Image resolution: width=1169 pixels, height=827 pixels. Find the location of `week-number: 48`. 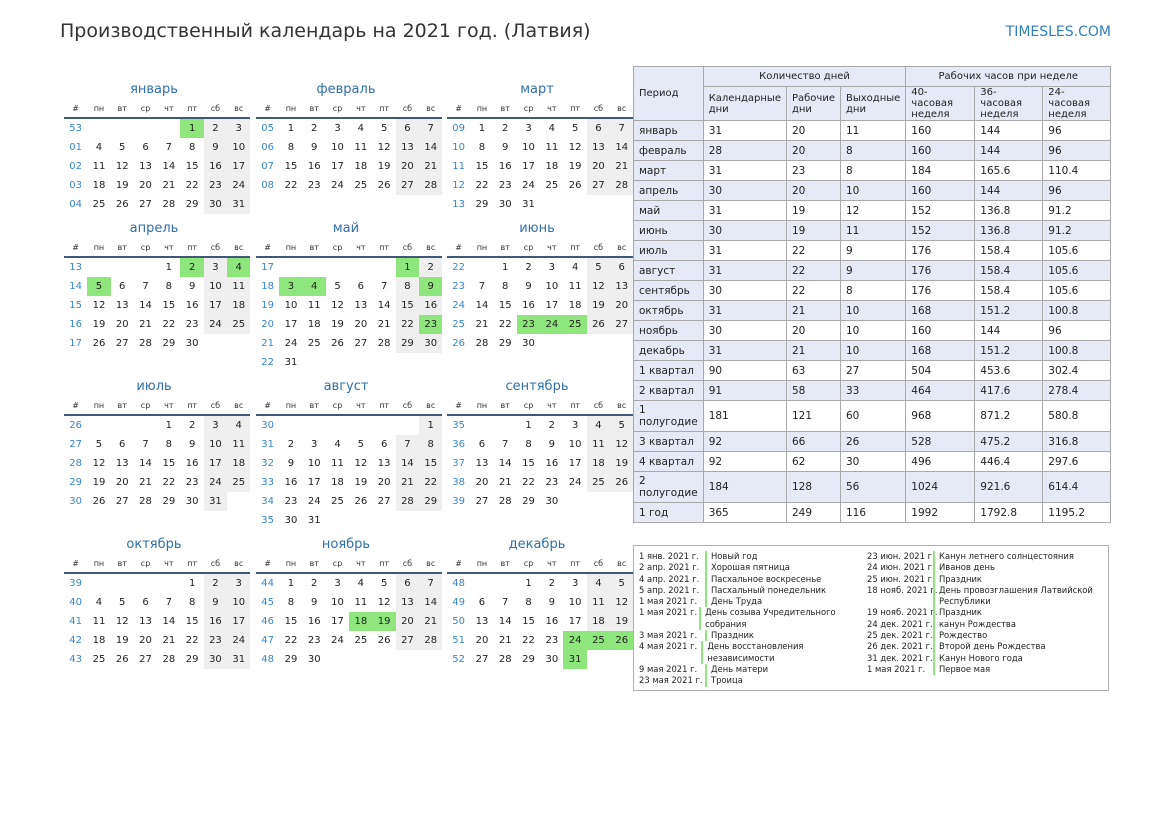

week-number: 48 is located at coordinates (268, 659).